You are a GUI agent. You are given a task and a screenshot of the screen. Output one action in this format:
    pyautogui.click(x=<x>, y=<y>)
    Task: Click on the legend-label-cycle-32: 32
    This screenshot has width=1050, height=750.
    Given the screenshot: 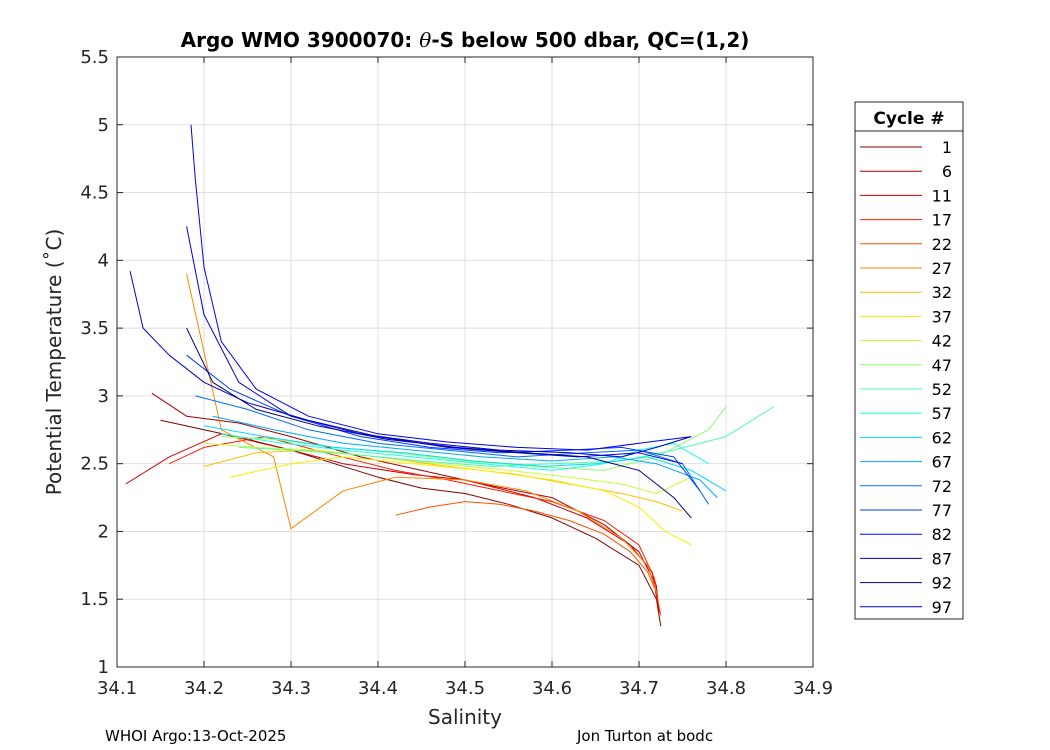 What is the action you would take?
    pyautogui.click(x=942, y=292)
    